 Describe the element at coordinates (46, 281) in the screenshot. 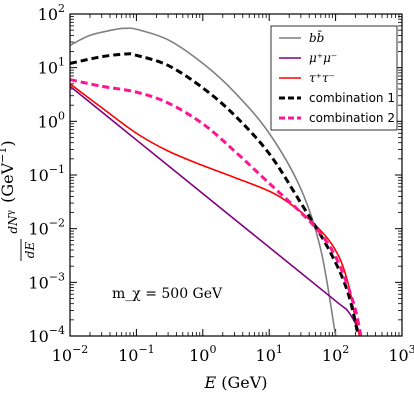

I see `y-tick-label: 10⁻³` at that location.